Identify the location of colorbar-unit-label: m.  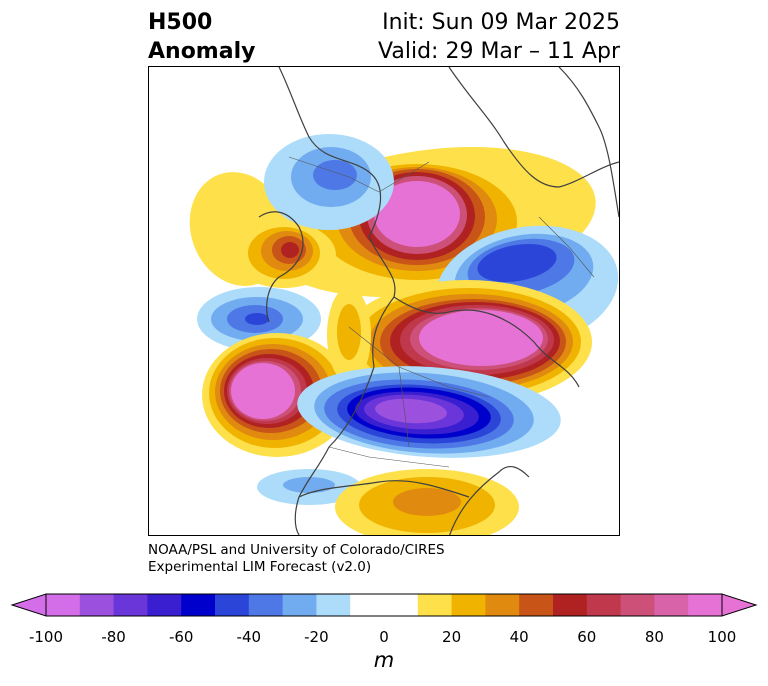
(384, 660).